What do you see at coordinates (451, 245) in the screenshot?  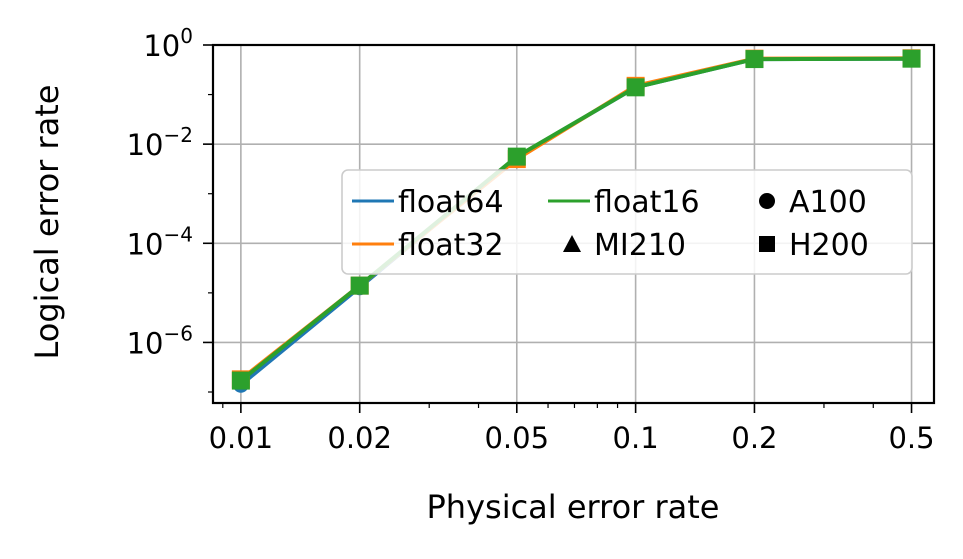 I see `legend-label: float32` at bounding box center [451, 245].